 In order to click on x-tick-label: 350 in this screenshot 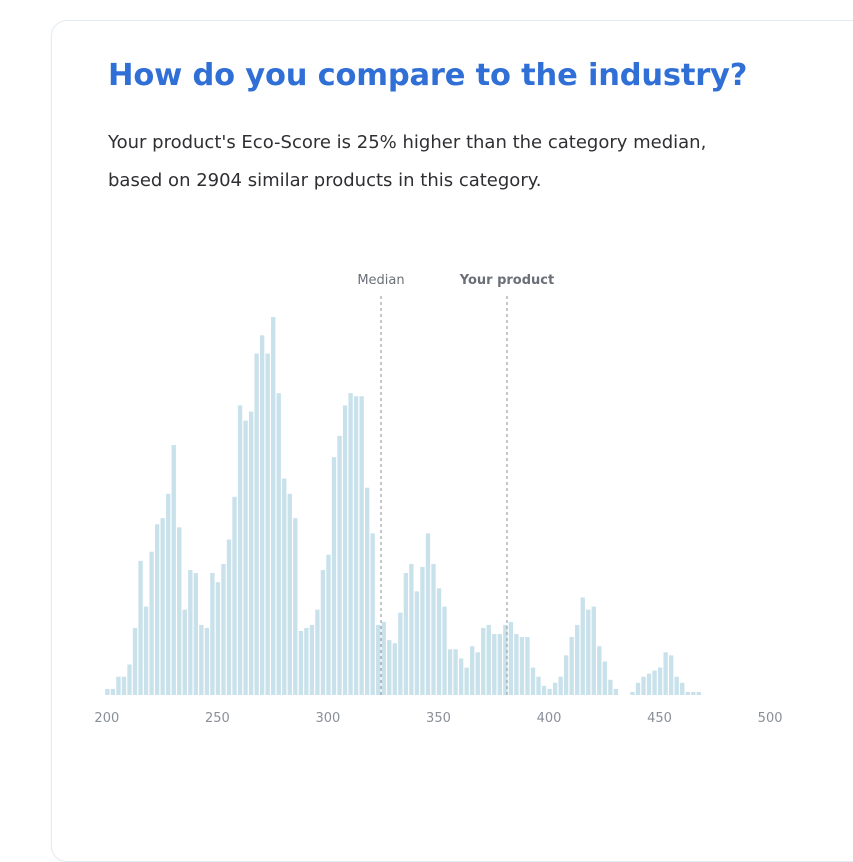, I will do `click(438, 718)`.